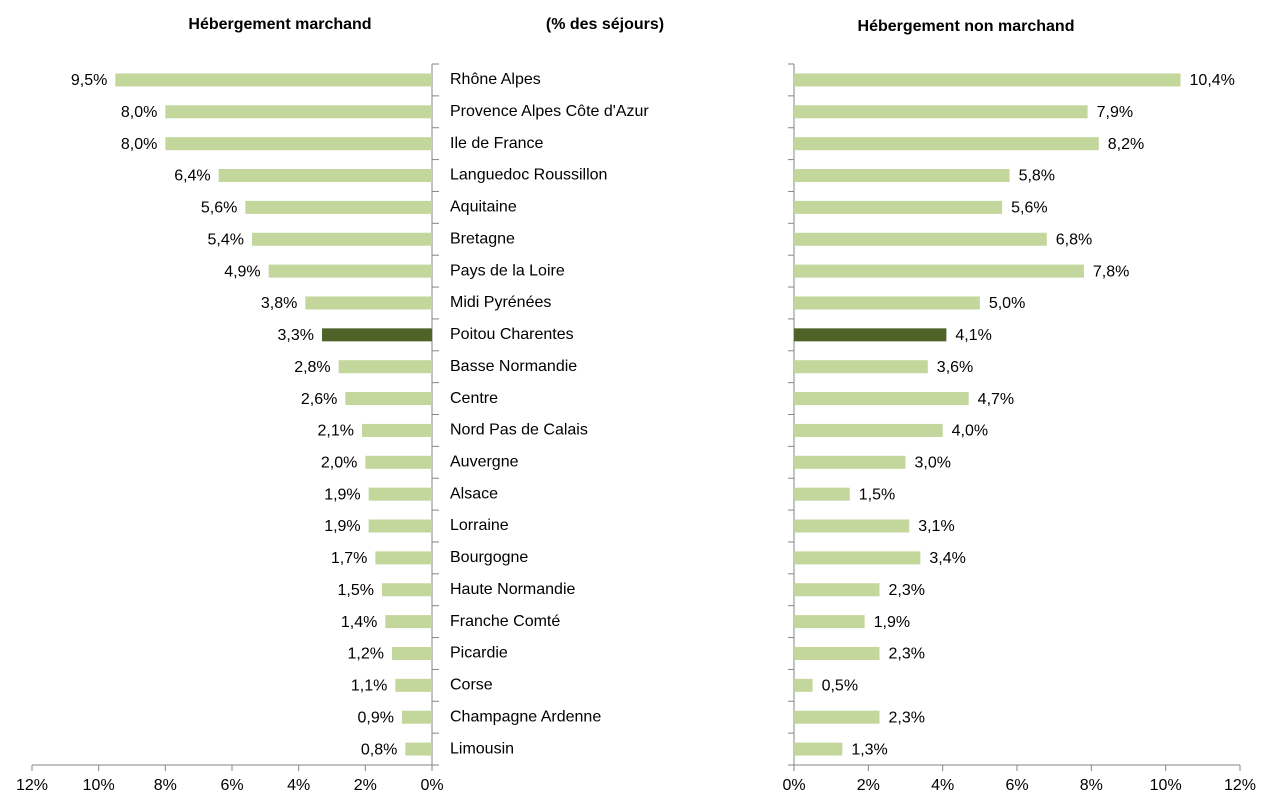  Describe the element at coordinates (483, 207) in the screenshot. I see `category-label: Aquitaine` at that location.